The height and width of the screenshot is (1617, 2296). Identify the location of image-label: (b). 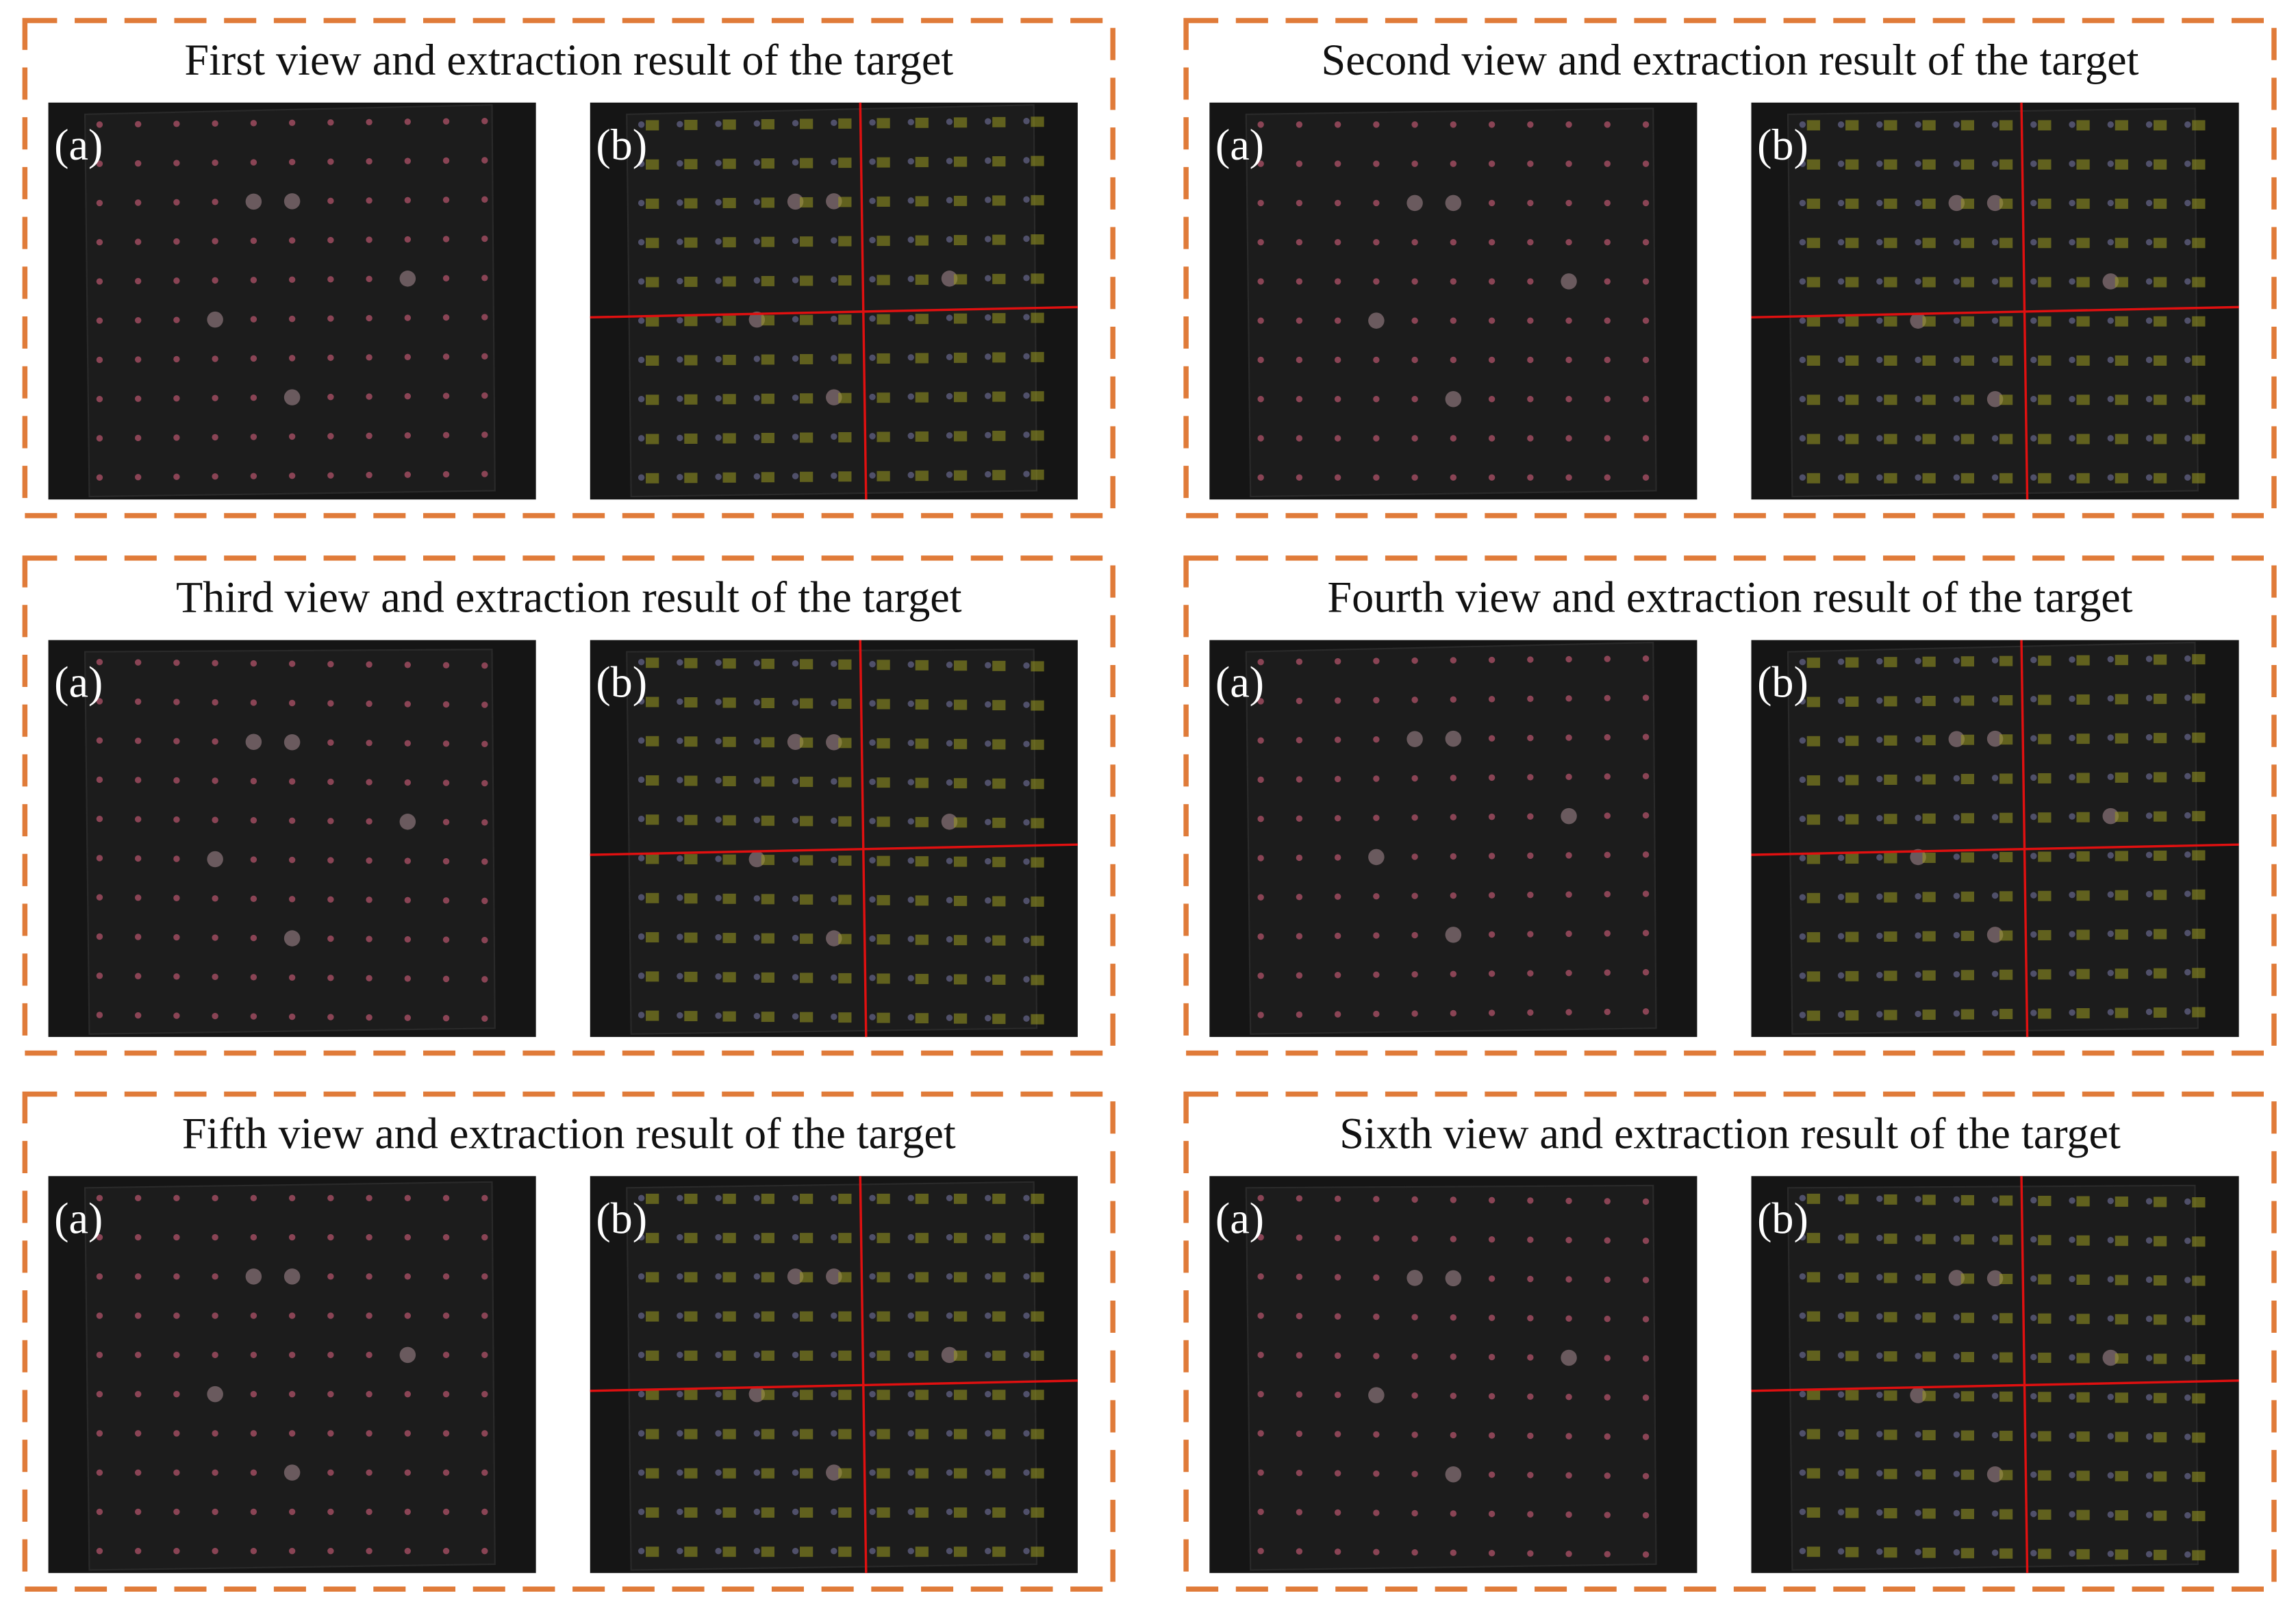
(621, 1218).